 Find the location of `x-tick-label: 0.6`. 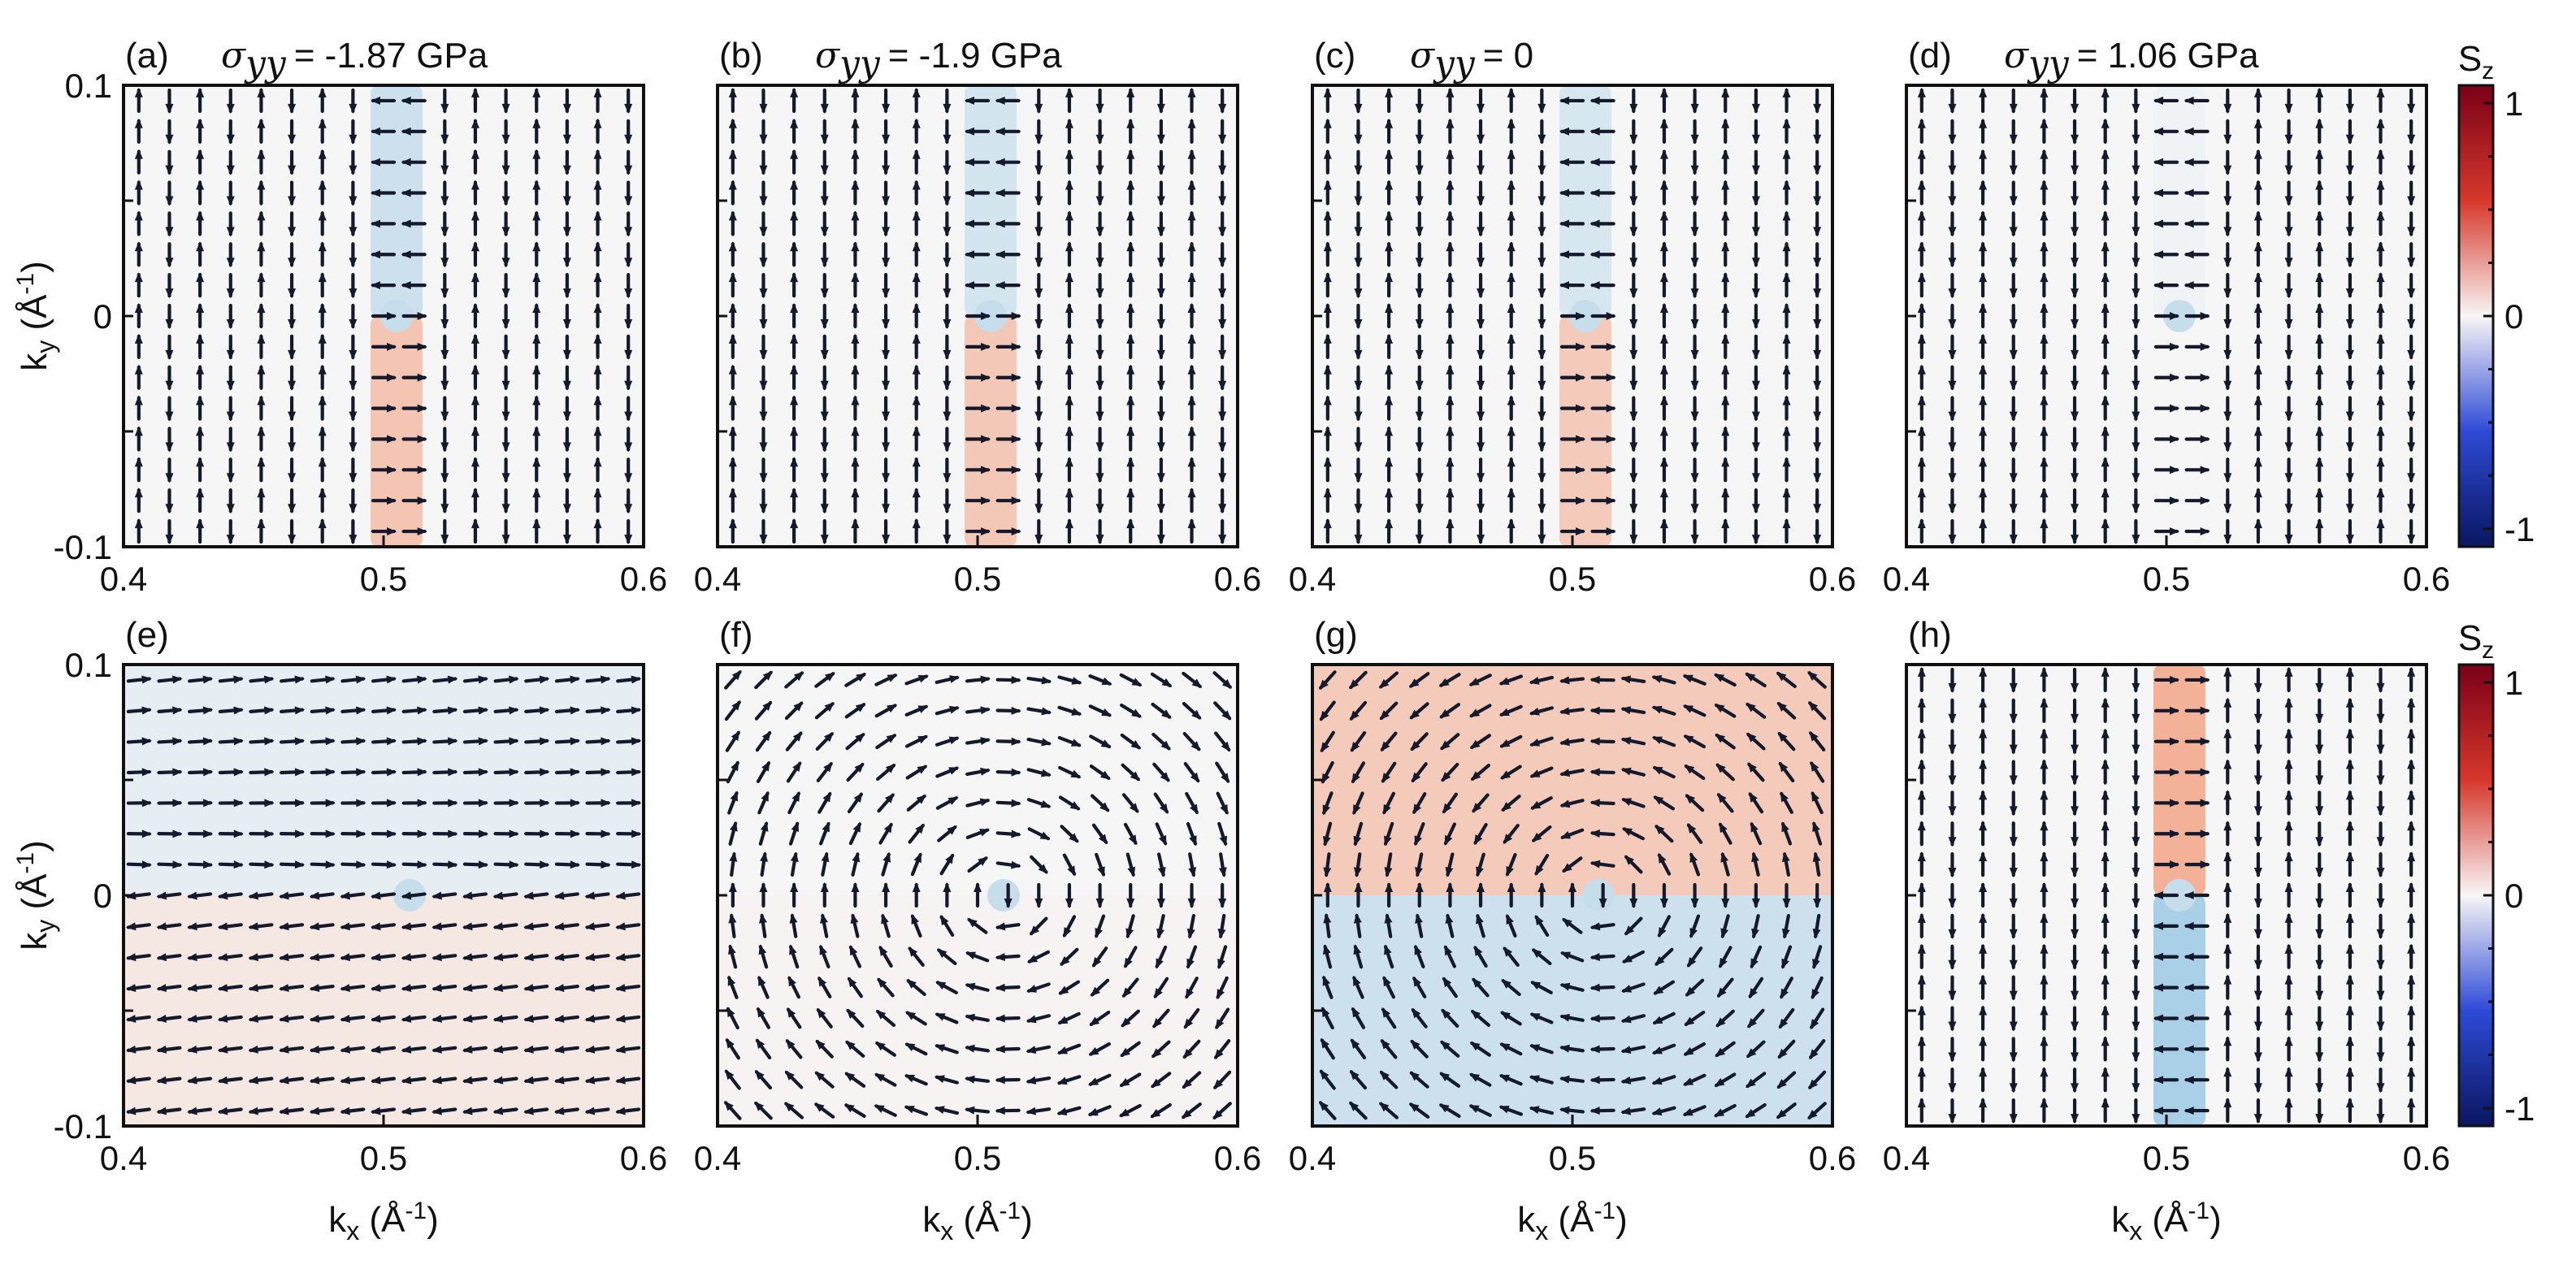

x-tick-label: 0.6 is located at coordinates (1237, 579).